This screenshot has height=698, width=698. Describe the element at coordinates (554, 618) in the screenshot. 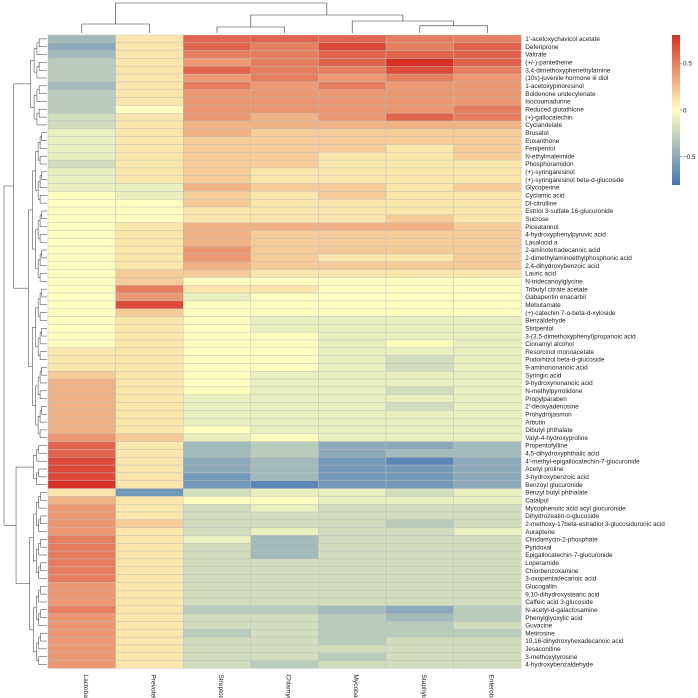

I see `row-label: Phenylglyoxylic acid` at that location.